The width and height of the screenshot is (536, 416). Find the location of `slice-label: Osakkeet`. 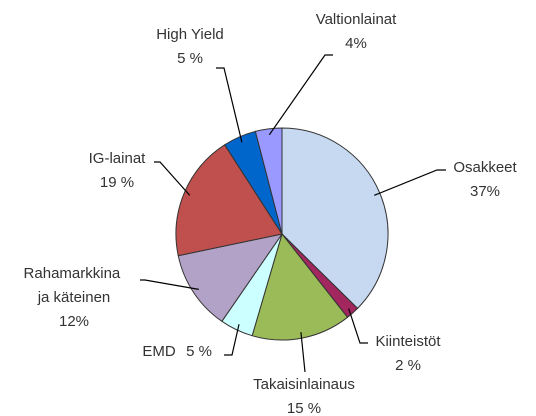

slice-label: Osakkeet is located at coordinates (485, 167).